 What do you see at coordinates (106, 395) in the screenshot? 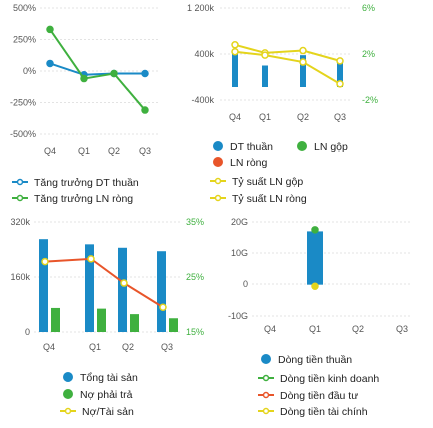
I see `legend-no-phai-tra-label: Nợ phải trả` at bounding box center [106, 395].